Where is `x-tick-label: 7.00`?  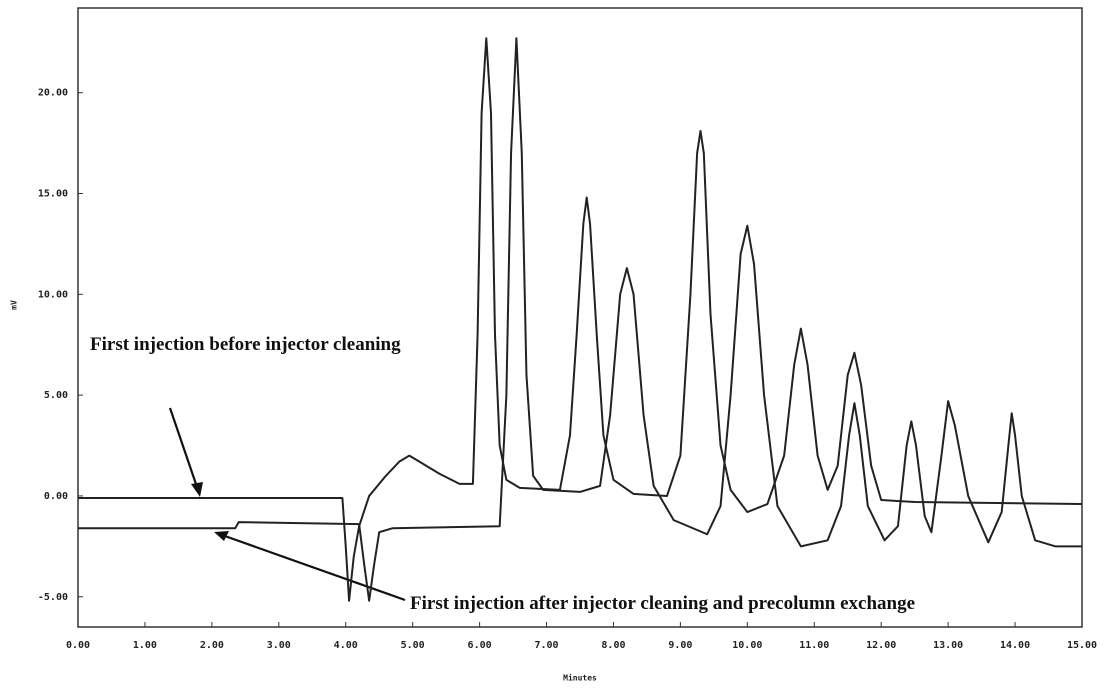 x-tick-label: 7.00 is located at coordinates (546, 645).